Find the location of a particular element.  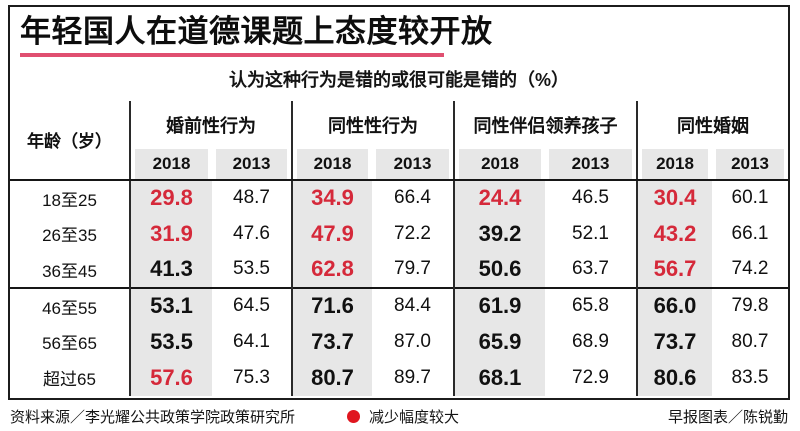

table-row: 56至65 53.5 64.1 73.7 87.0 65.9 68.9 73.7 80.7 is located at coordinates (399, 341).